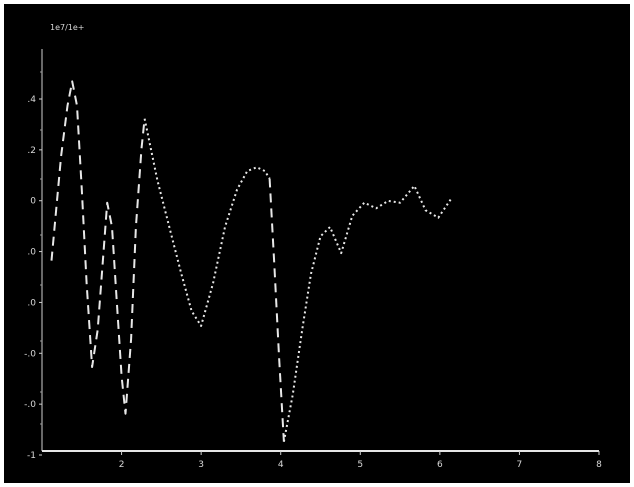  I want to click on x-tick-label: 8, so click(599, 465).